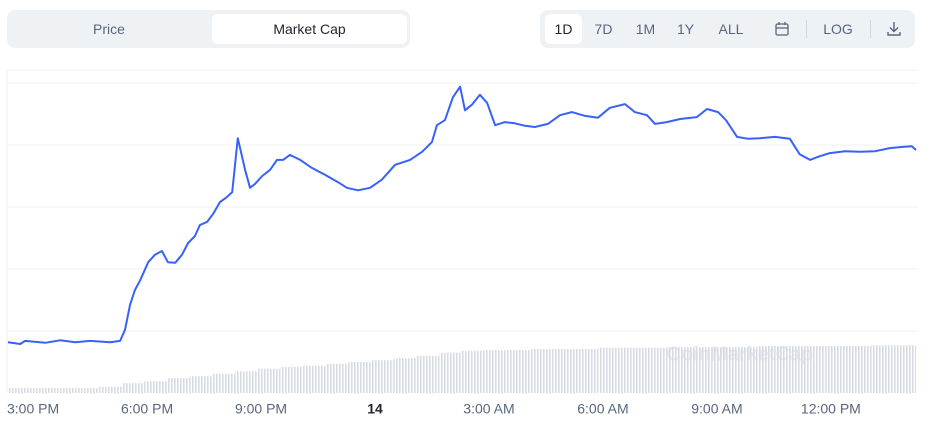  What do you see at coordinates (602, 409) in the screenshot?
I see `x-tick-label: 6:00 AM` at bounding box center [602, 409].